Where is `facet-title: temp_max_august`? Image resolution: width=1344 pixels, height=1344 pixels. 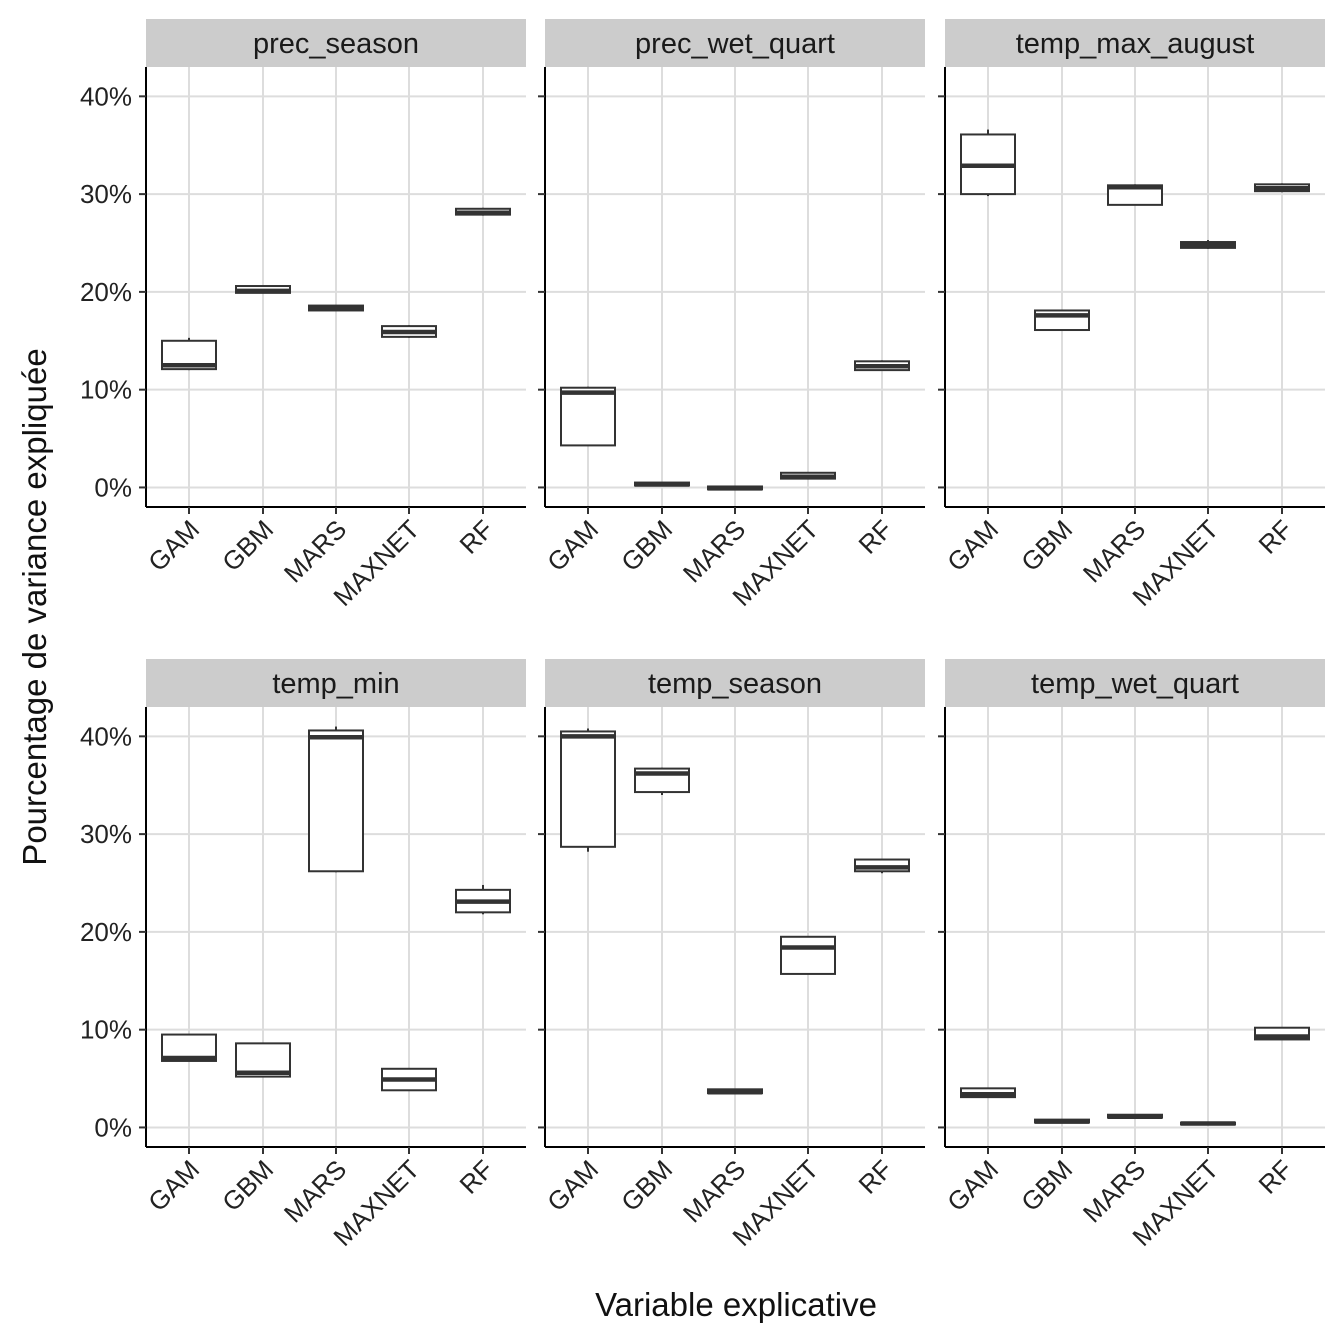 facet-title: temp_max_august is located at coordinates (1135, 44).